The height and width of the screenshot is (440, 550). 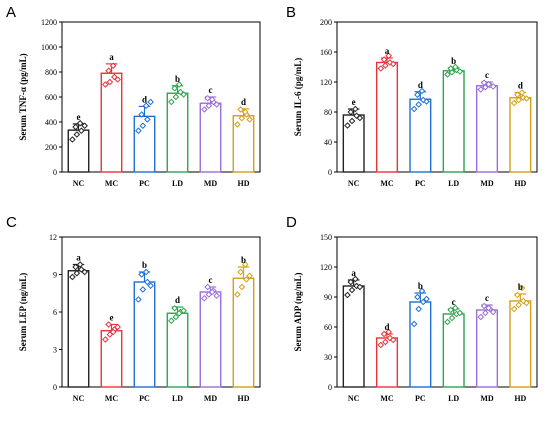 What do you see at coordinates (177, 79) in the screenshot?
I see `significance-letter: b` at bounding box center [177, 79].